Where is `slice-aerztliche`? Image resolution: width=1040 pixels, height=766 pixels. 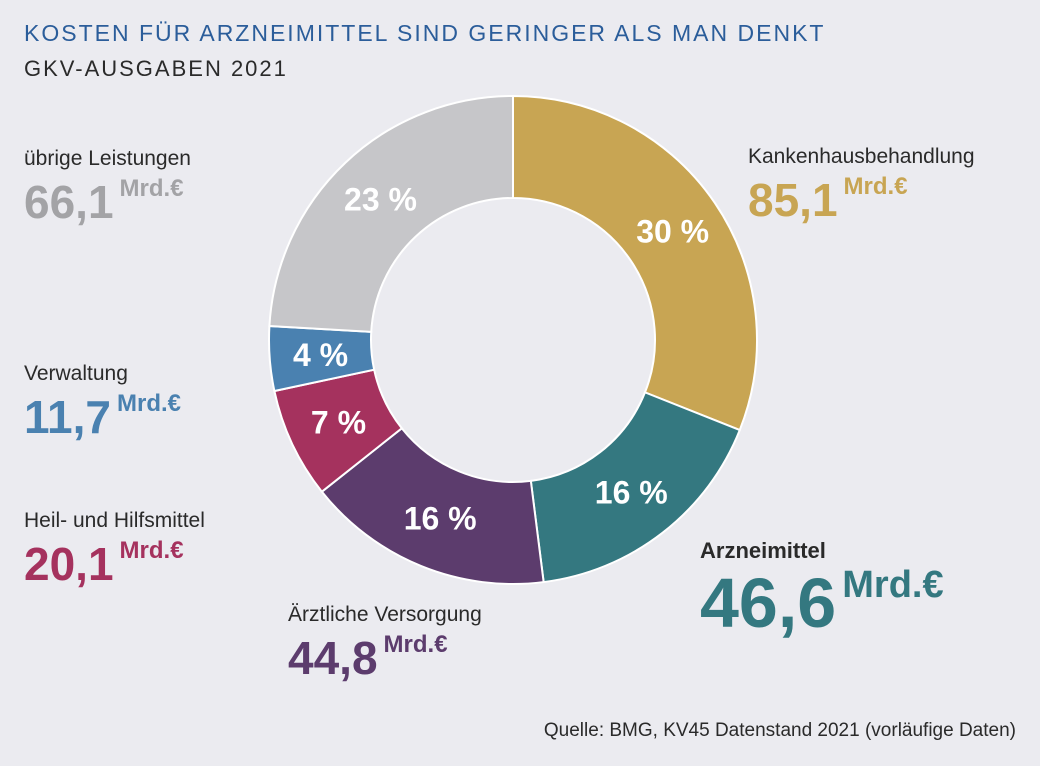
slice-aerztliche is located at coordinates (432, 505).